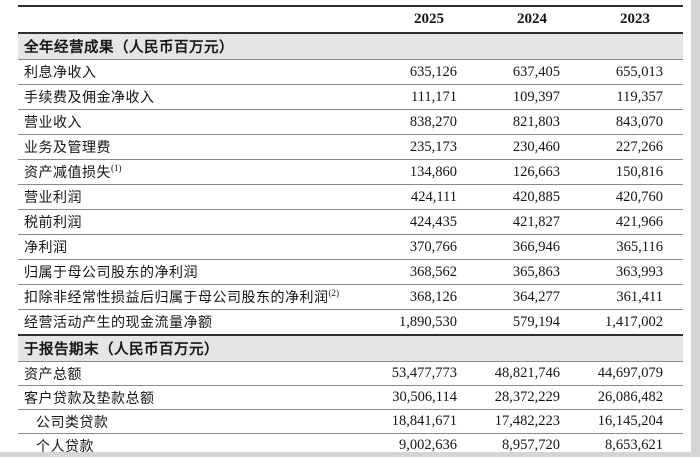 This screenshot has height=457, width=700. What do you see at coordinates (405, 72) in the screenshot?
I see `row-value-2025: 635,126` at bounding box center [405, 72].